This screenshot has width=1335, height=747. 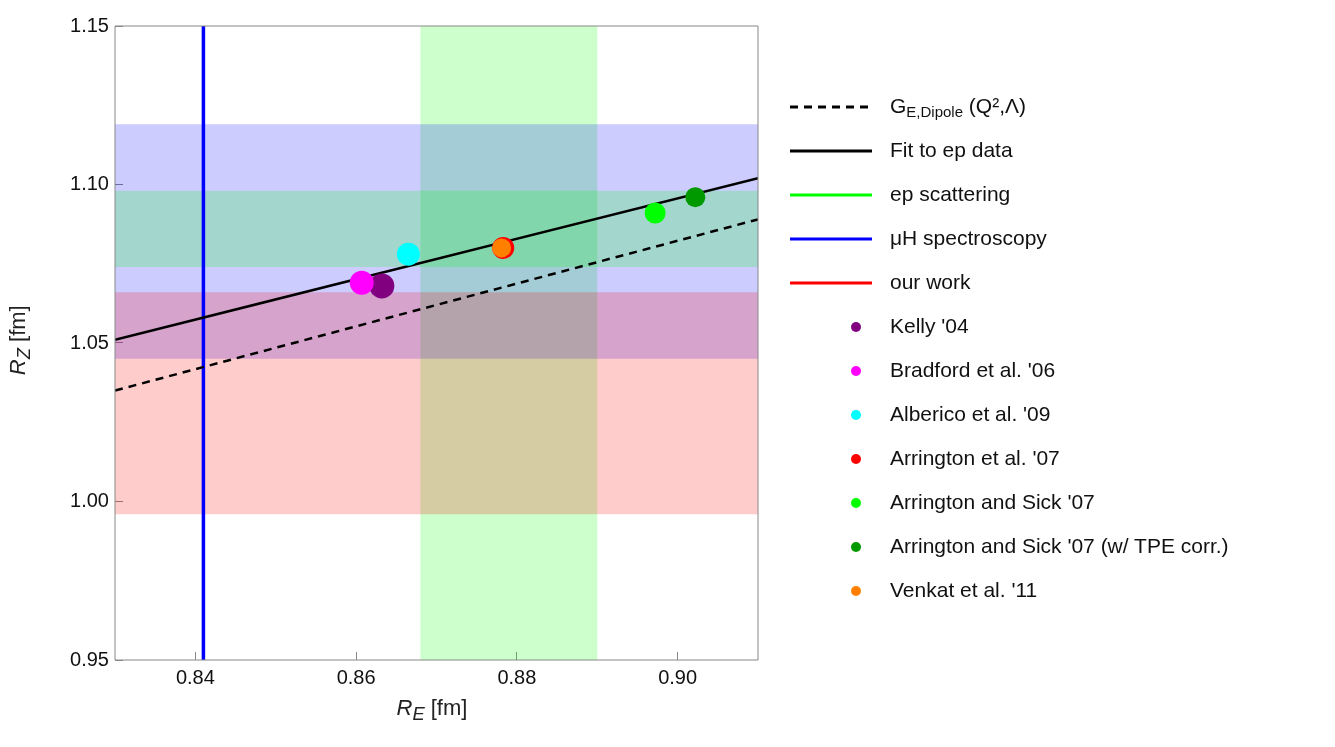 I want to click on y-tick-label: 0.95, so click(x=89, y=658).